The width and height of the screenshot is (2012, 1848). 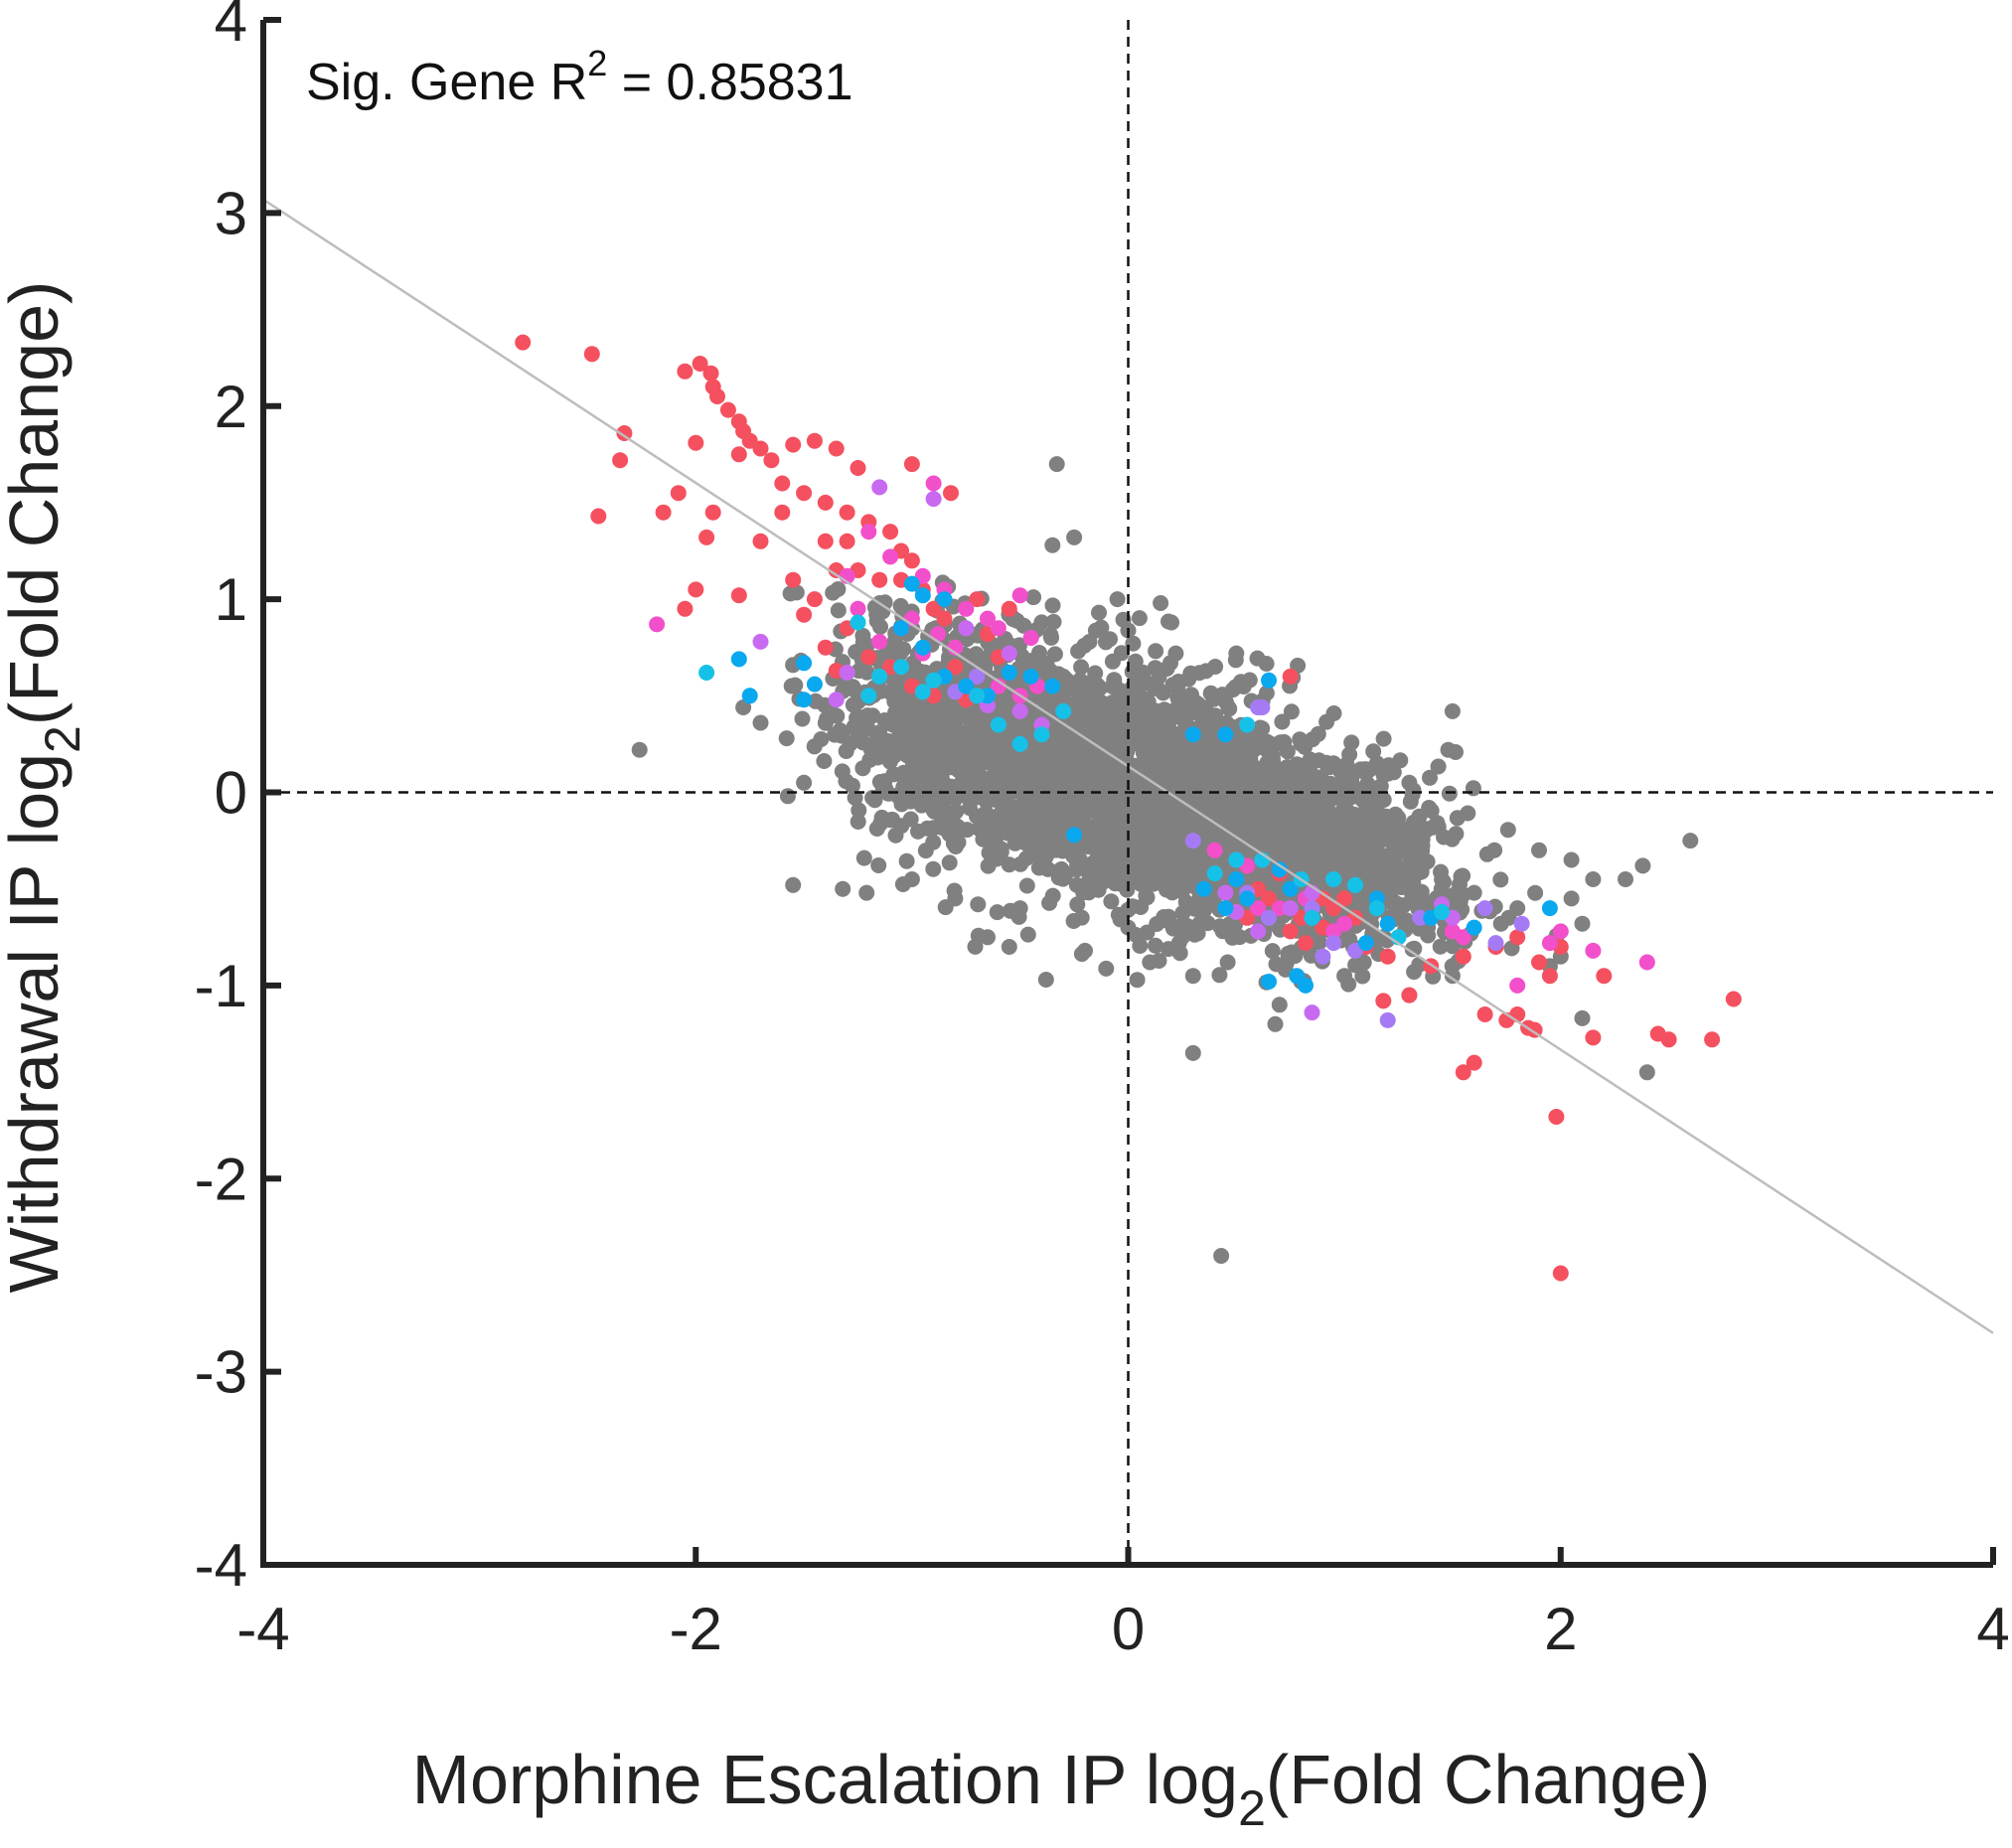 What do you see at coordinates (221, 1566) in the screenshot?
I see `y-tick-label: -4` at bounding box center [221, 1566].